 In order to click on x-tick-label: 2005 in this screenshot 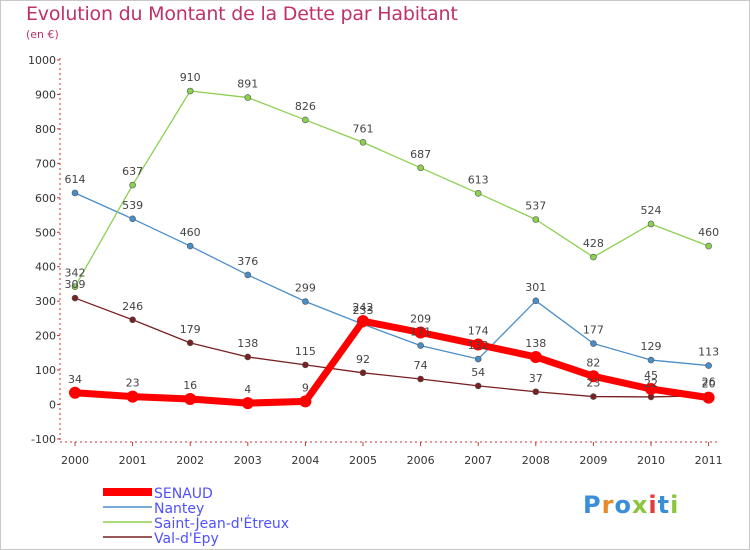, I will do `click(363, 460)`.